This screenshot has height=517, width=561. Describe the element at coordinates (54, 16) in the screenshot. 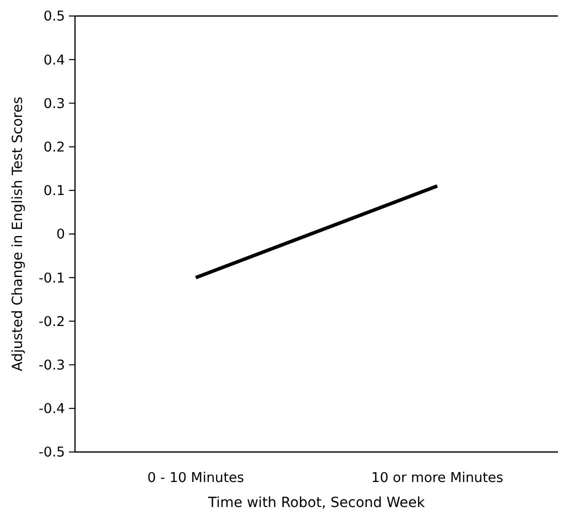

I see `y-tick-label: 0.5` at that location.